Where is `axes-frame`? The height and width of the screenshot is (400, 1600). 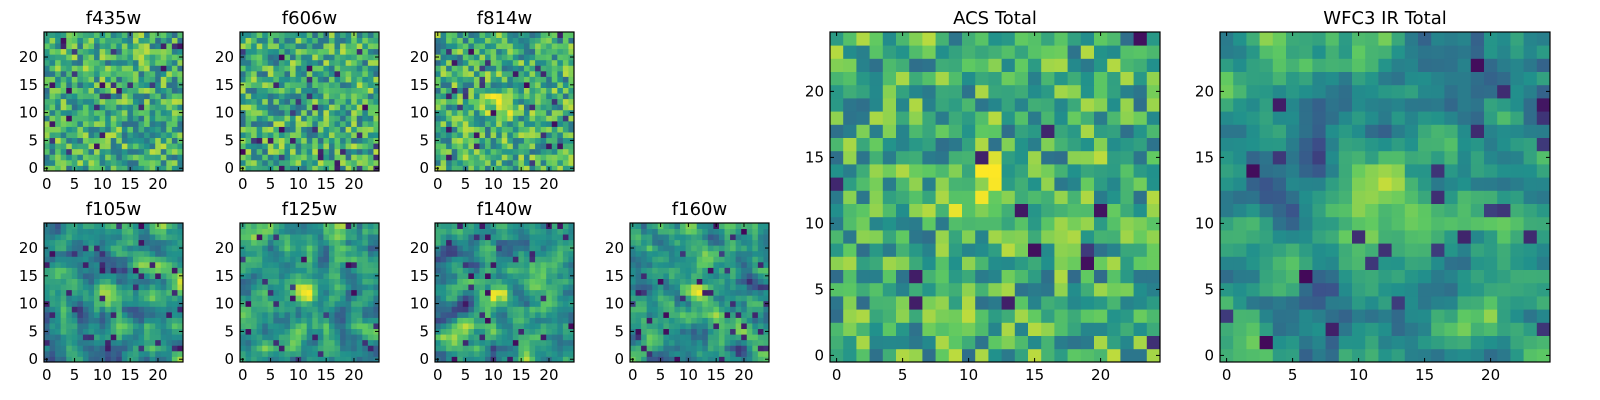
axes-frame is located at coordinates (504, 101).